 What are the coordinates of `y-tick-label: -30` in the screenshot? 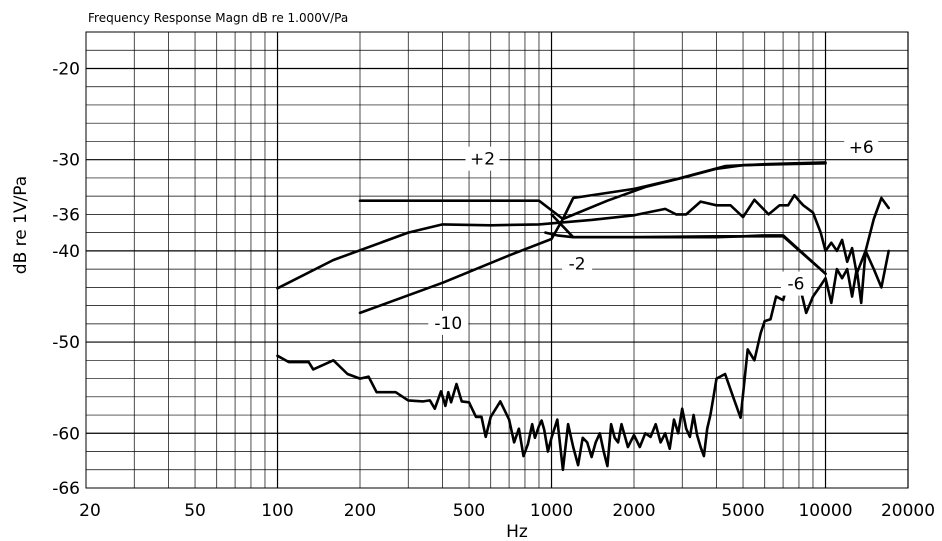 It's located at (66, 161).